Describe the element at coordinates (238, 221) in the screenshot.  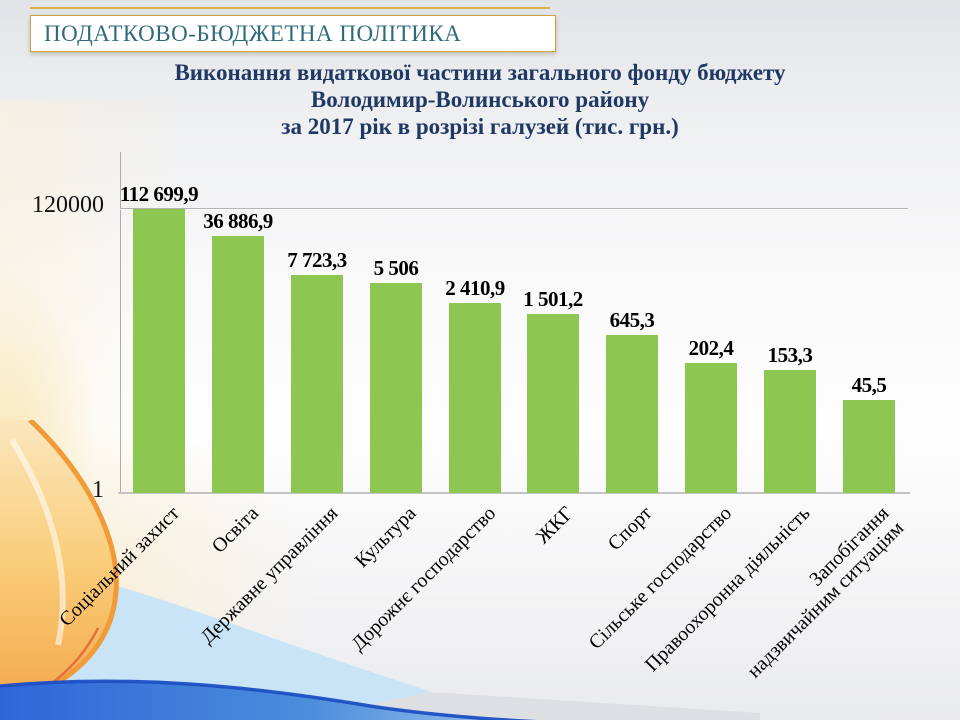
I see `bar-value-label-1: 36 886,9` at that location.